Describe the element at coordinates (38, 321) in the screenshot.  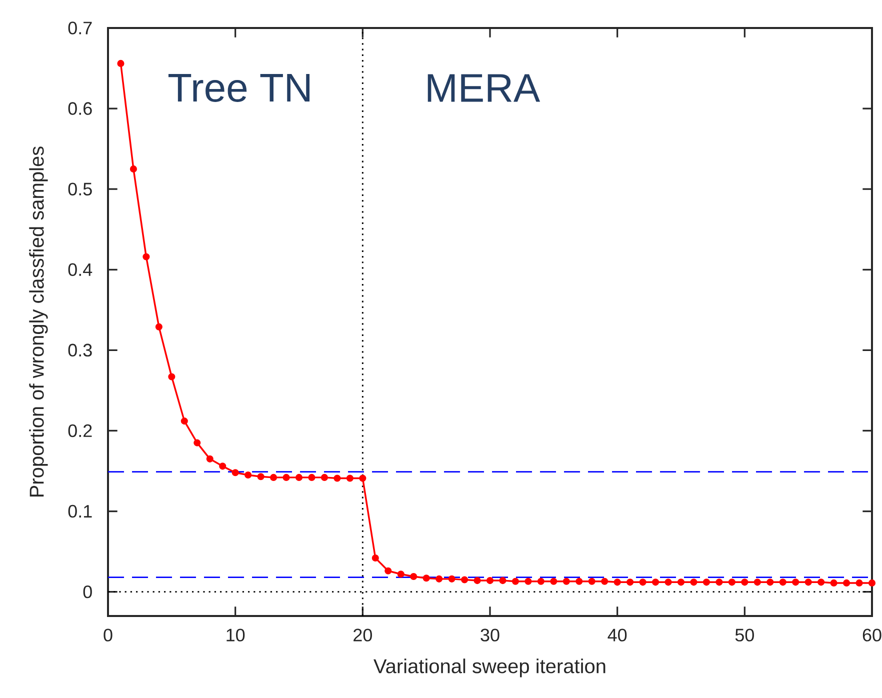
I see `y-axis-title: Proportion of wrongly classfied samples` at that location.